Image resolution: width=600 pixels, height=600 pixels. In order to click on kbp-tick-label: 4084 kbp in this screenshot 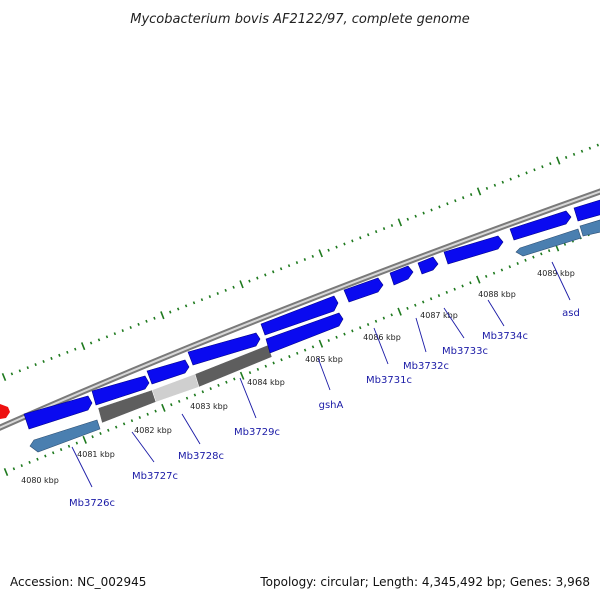, I will do `click(266, 382)`.